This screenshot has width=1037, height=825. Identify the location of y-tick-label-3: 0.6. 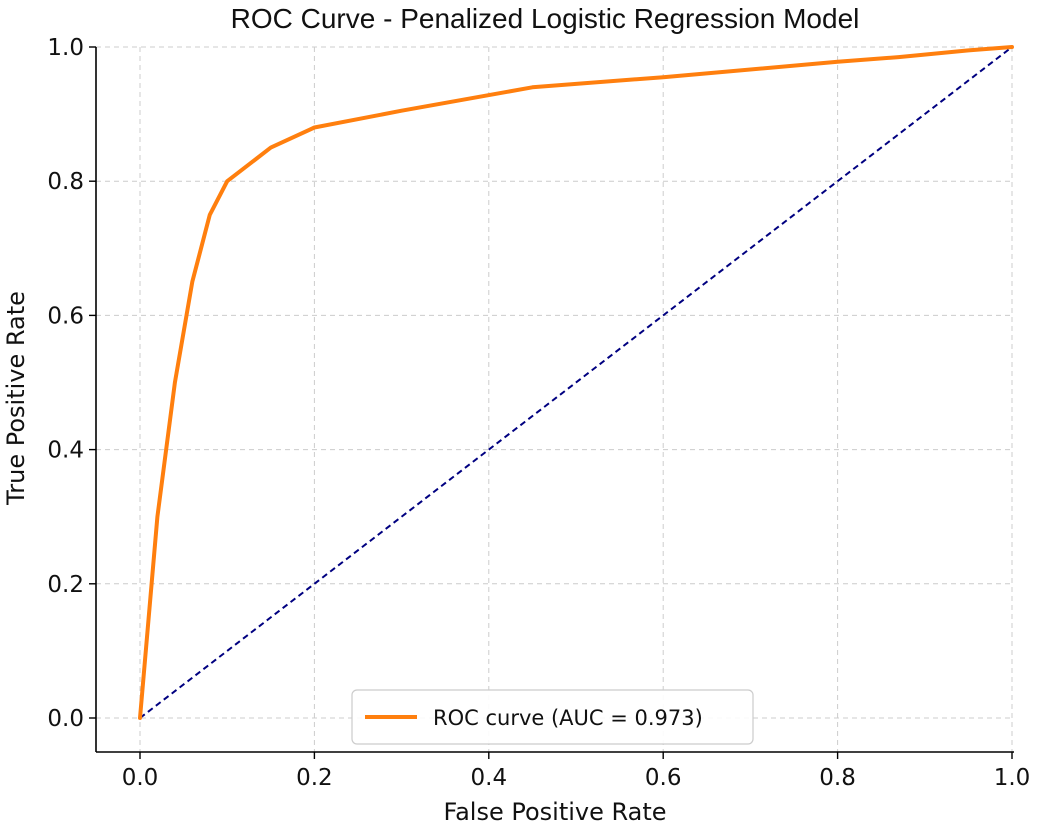
(65, 316).